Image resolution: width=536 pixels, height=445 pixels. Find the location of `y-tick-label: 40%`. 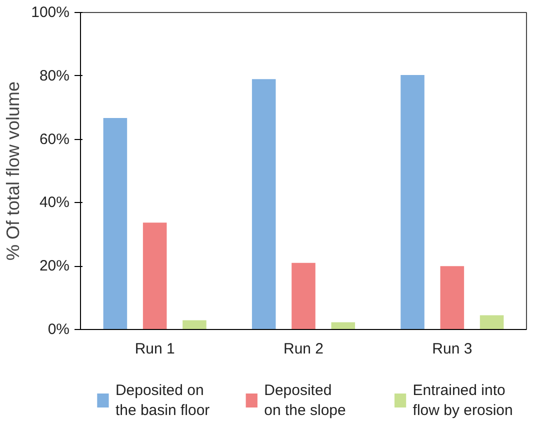

y-tick-label: 40% is located at coordinates (54, 203).